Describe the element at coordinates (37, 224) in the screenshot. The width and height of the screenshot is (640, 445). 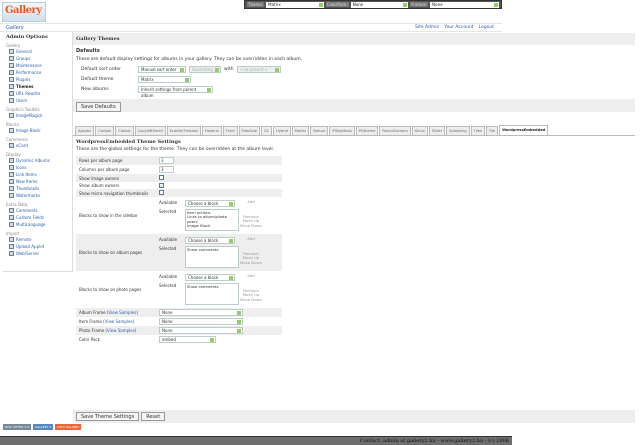
I see `sidebar-item: MultiLanguage` at that location.